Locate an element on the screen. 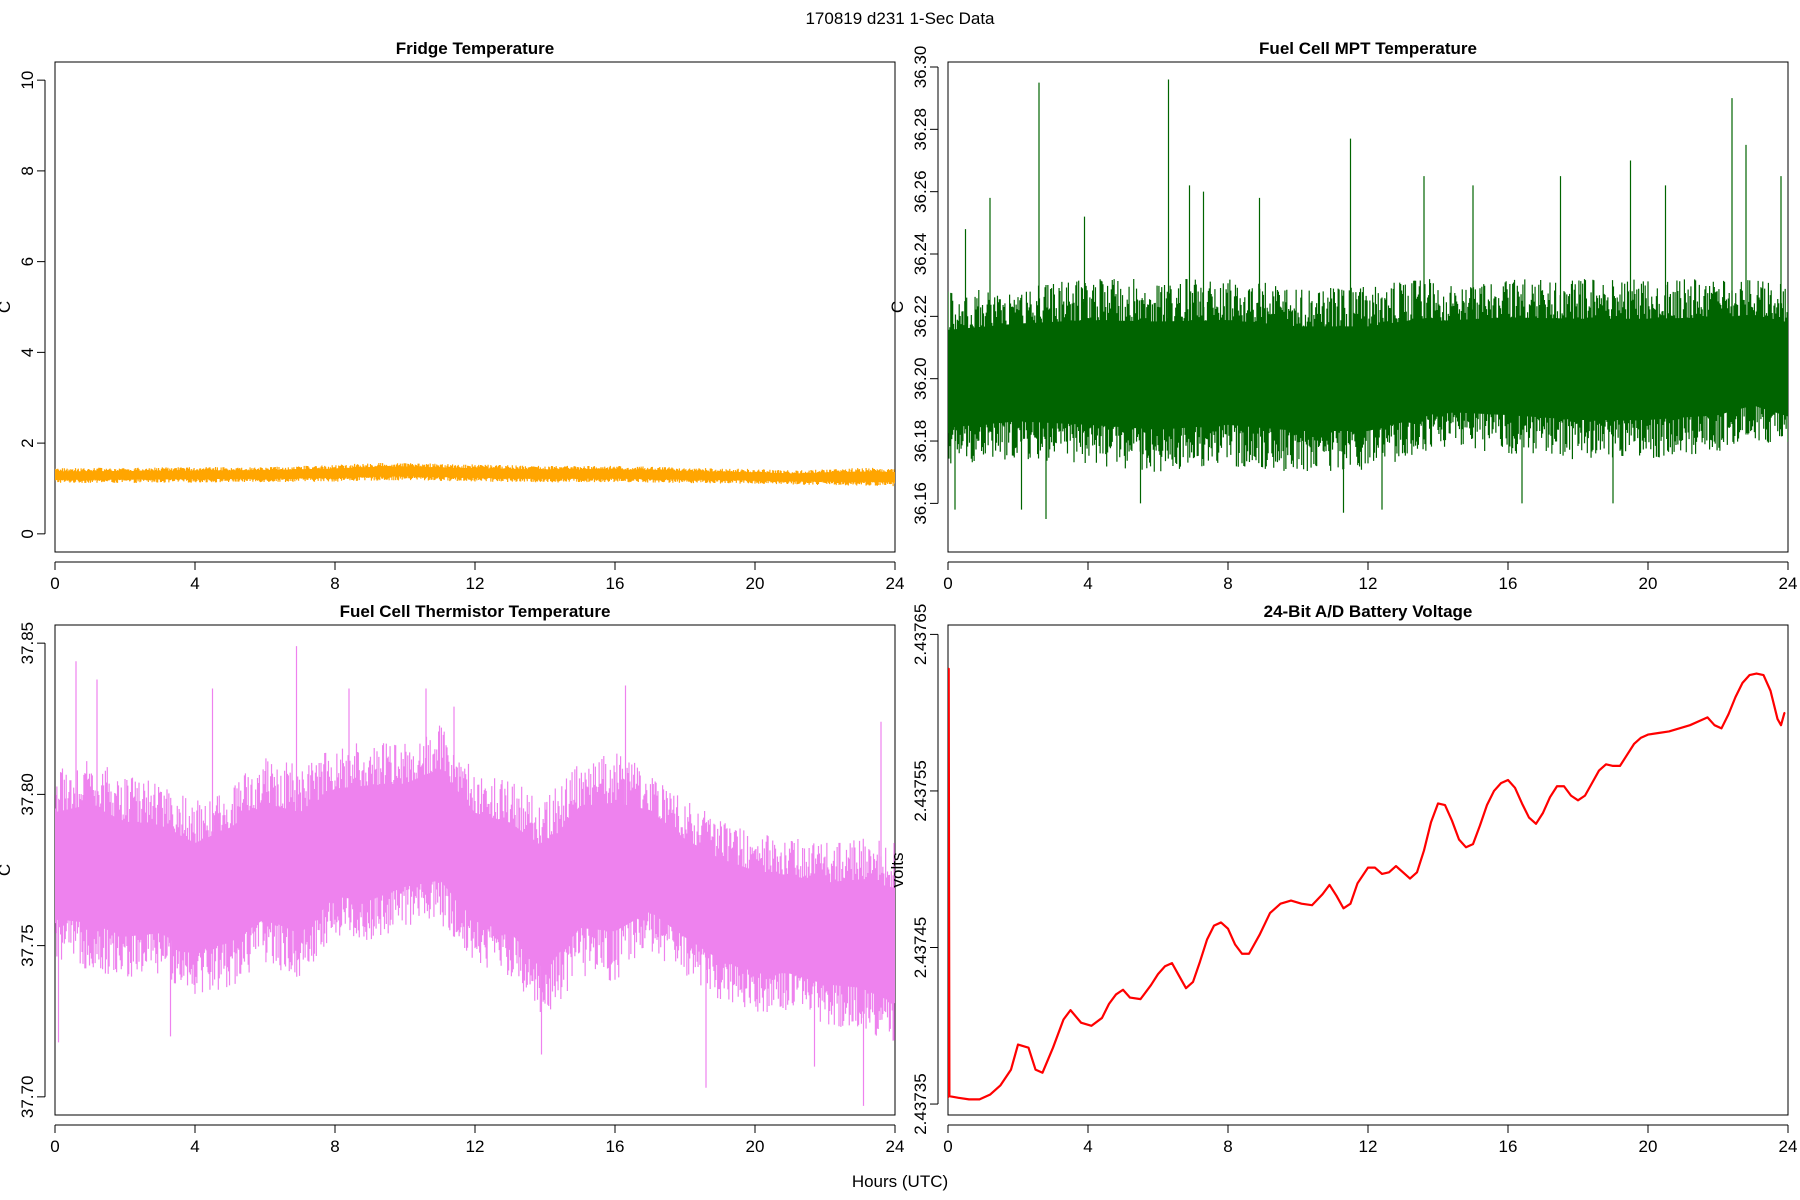 The image size is (1800, 1200). fuel-cell-mpt-temperature-x-tick-label-0: 0 is located at coordinates (947, 583).